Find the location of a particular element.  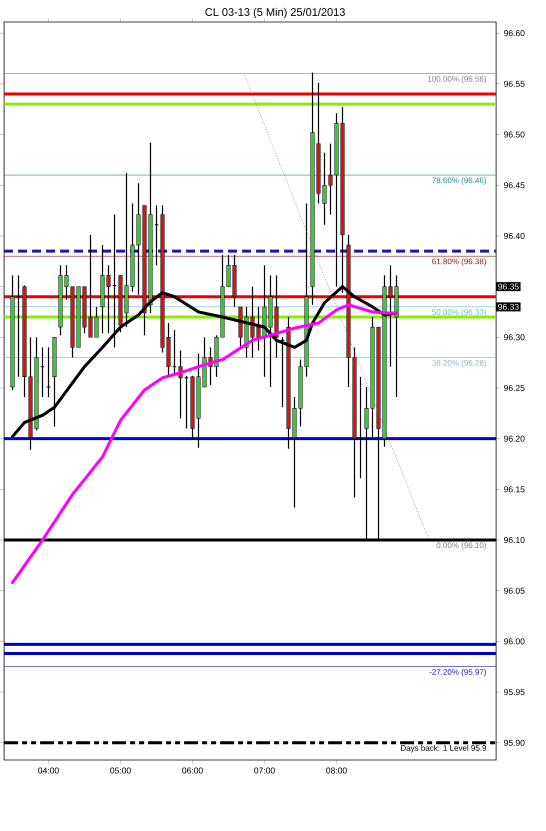

ref-line-label: Days back: 1 Level 95.9 is located at coordinates (443, 748).